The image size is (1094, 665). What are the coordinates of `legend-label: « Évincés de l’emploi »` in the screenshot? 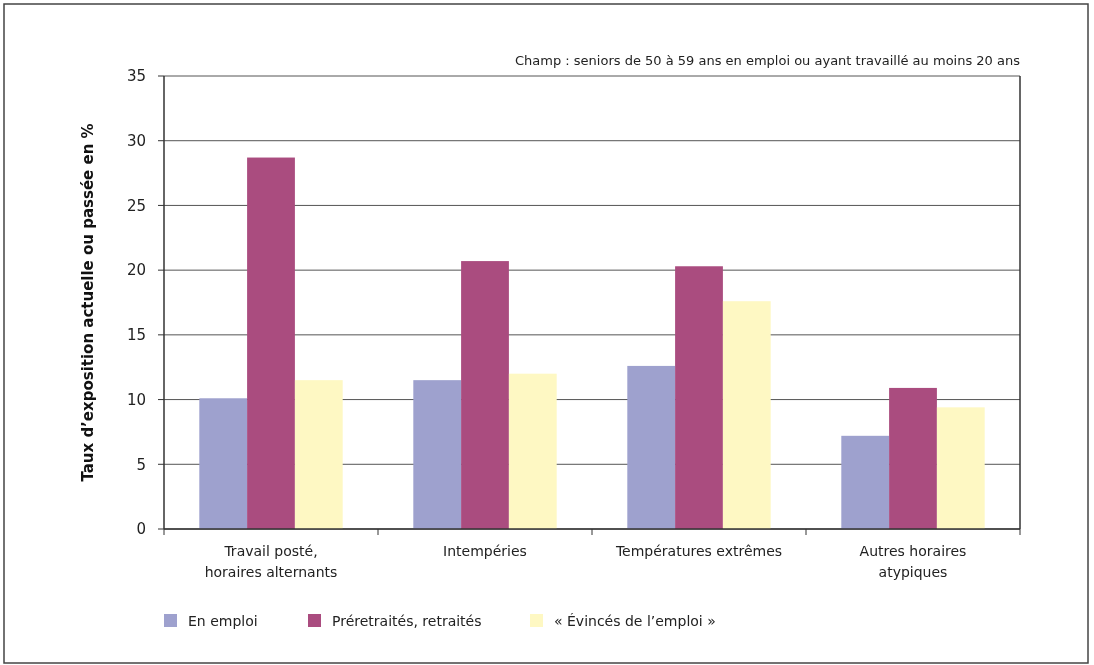 It's located at (635, 620).